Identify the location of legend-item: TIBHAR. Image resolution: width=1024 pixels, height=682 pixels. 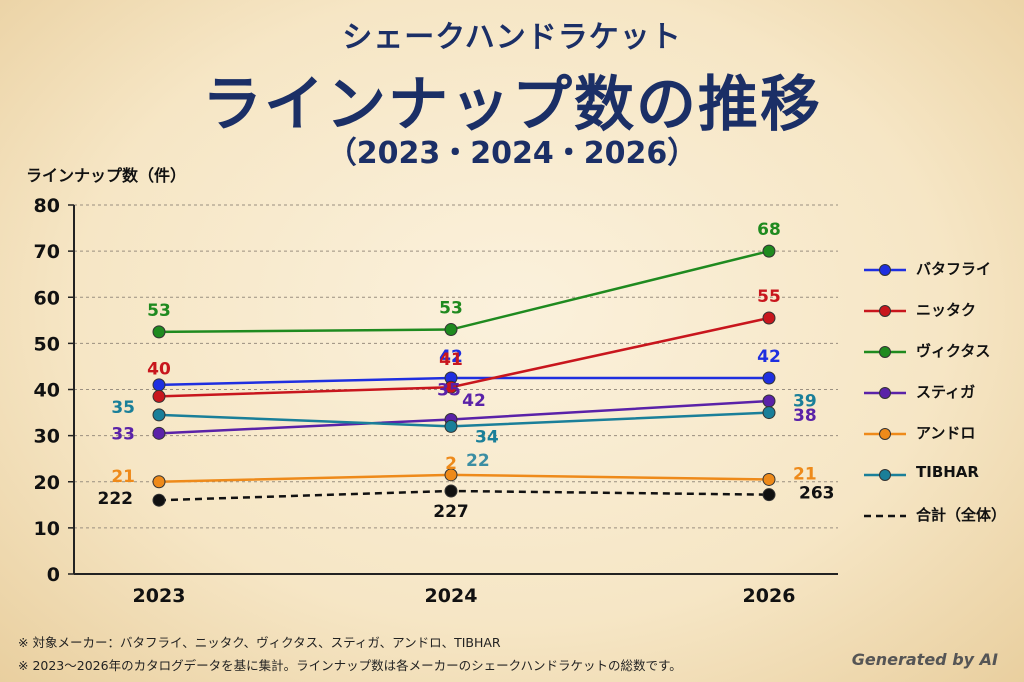
(942, 475).